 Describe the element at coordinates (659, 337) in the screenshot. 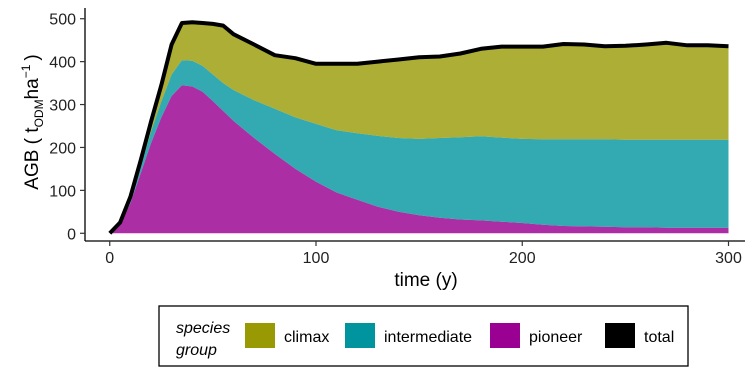

I see `legend-label-total: total` at that location.